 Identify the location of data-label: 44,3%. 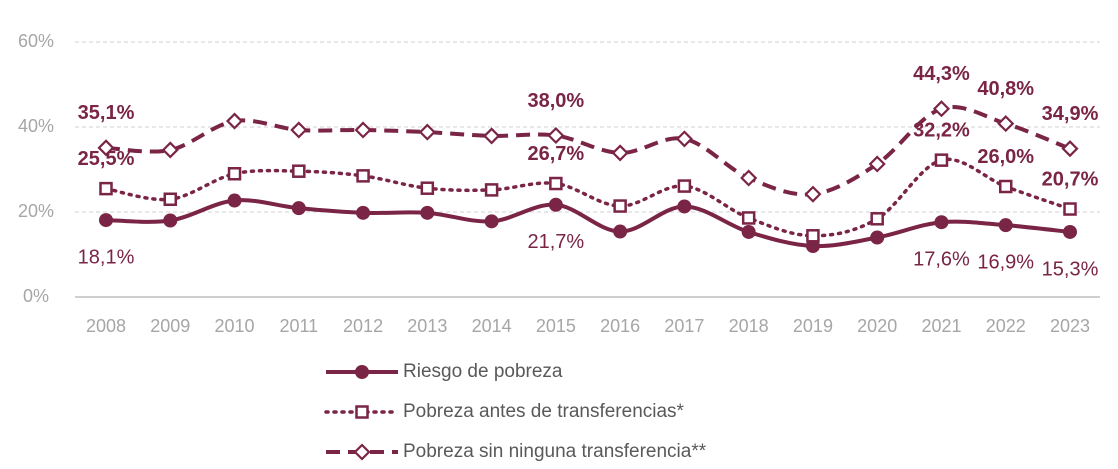
(941, 74).